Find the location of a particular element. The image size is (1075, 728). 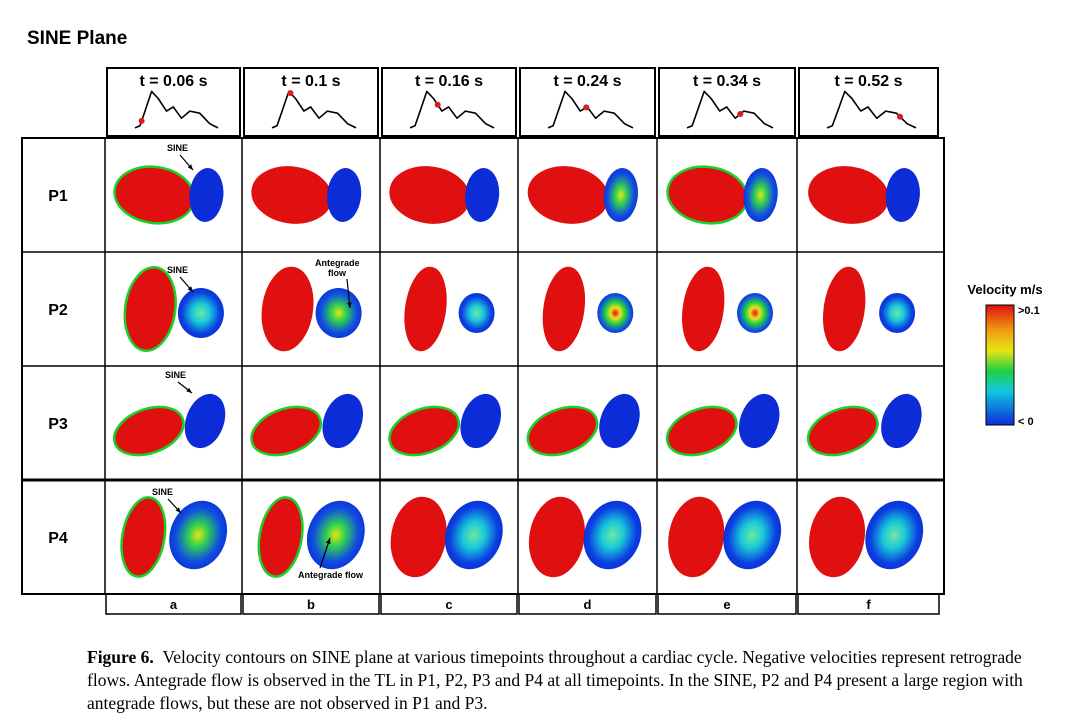

row-label: P2 is located at coordinates (58, 310).